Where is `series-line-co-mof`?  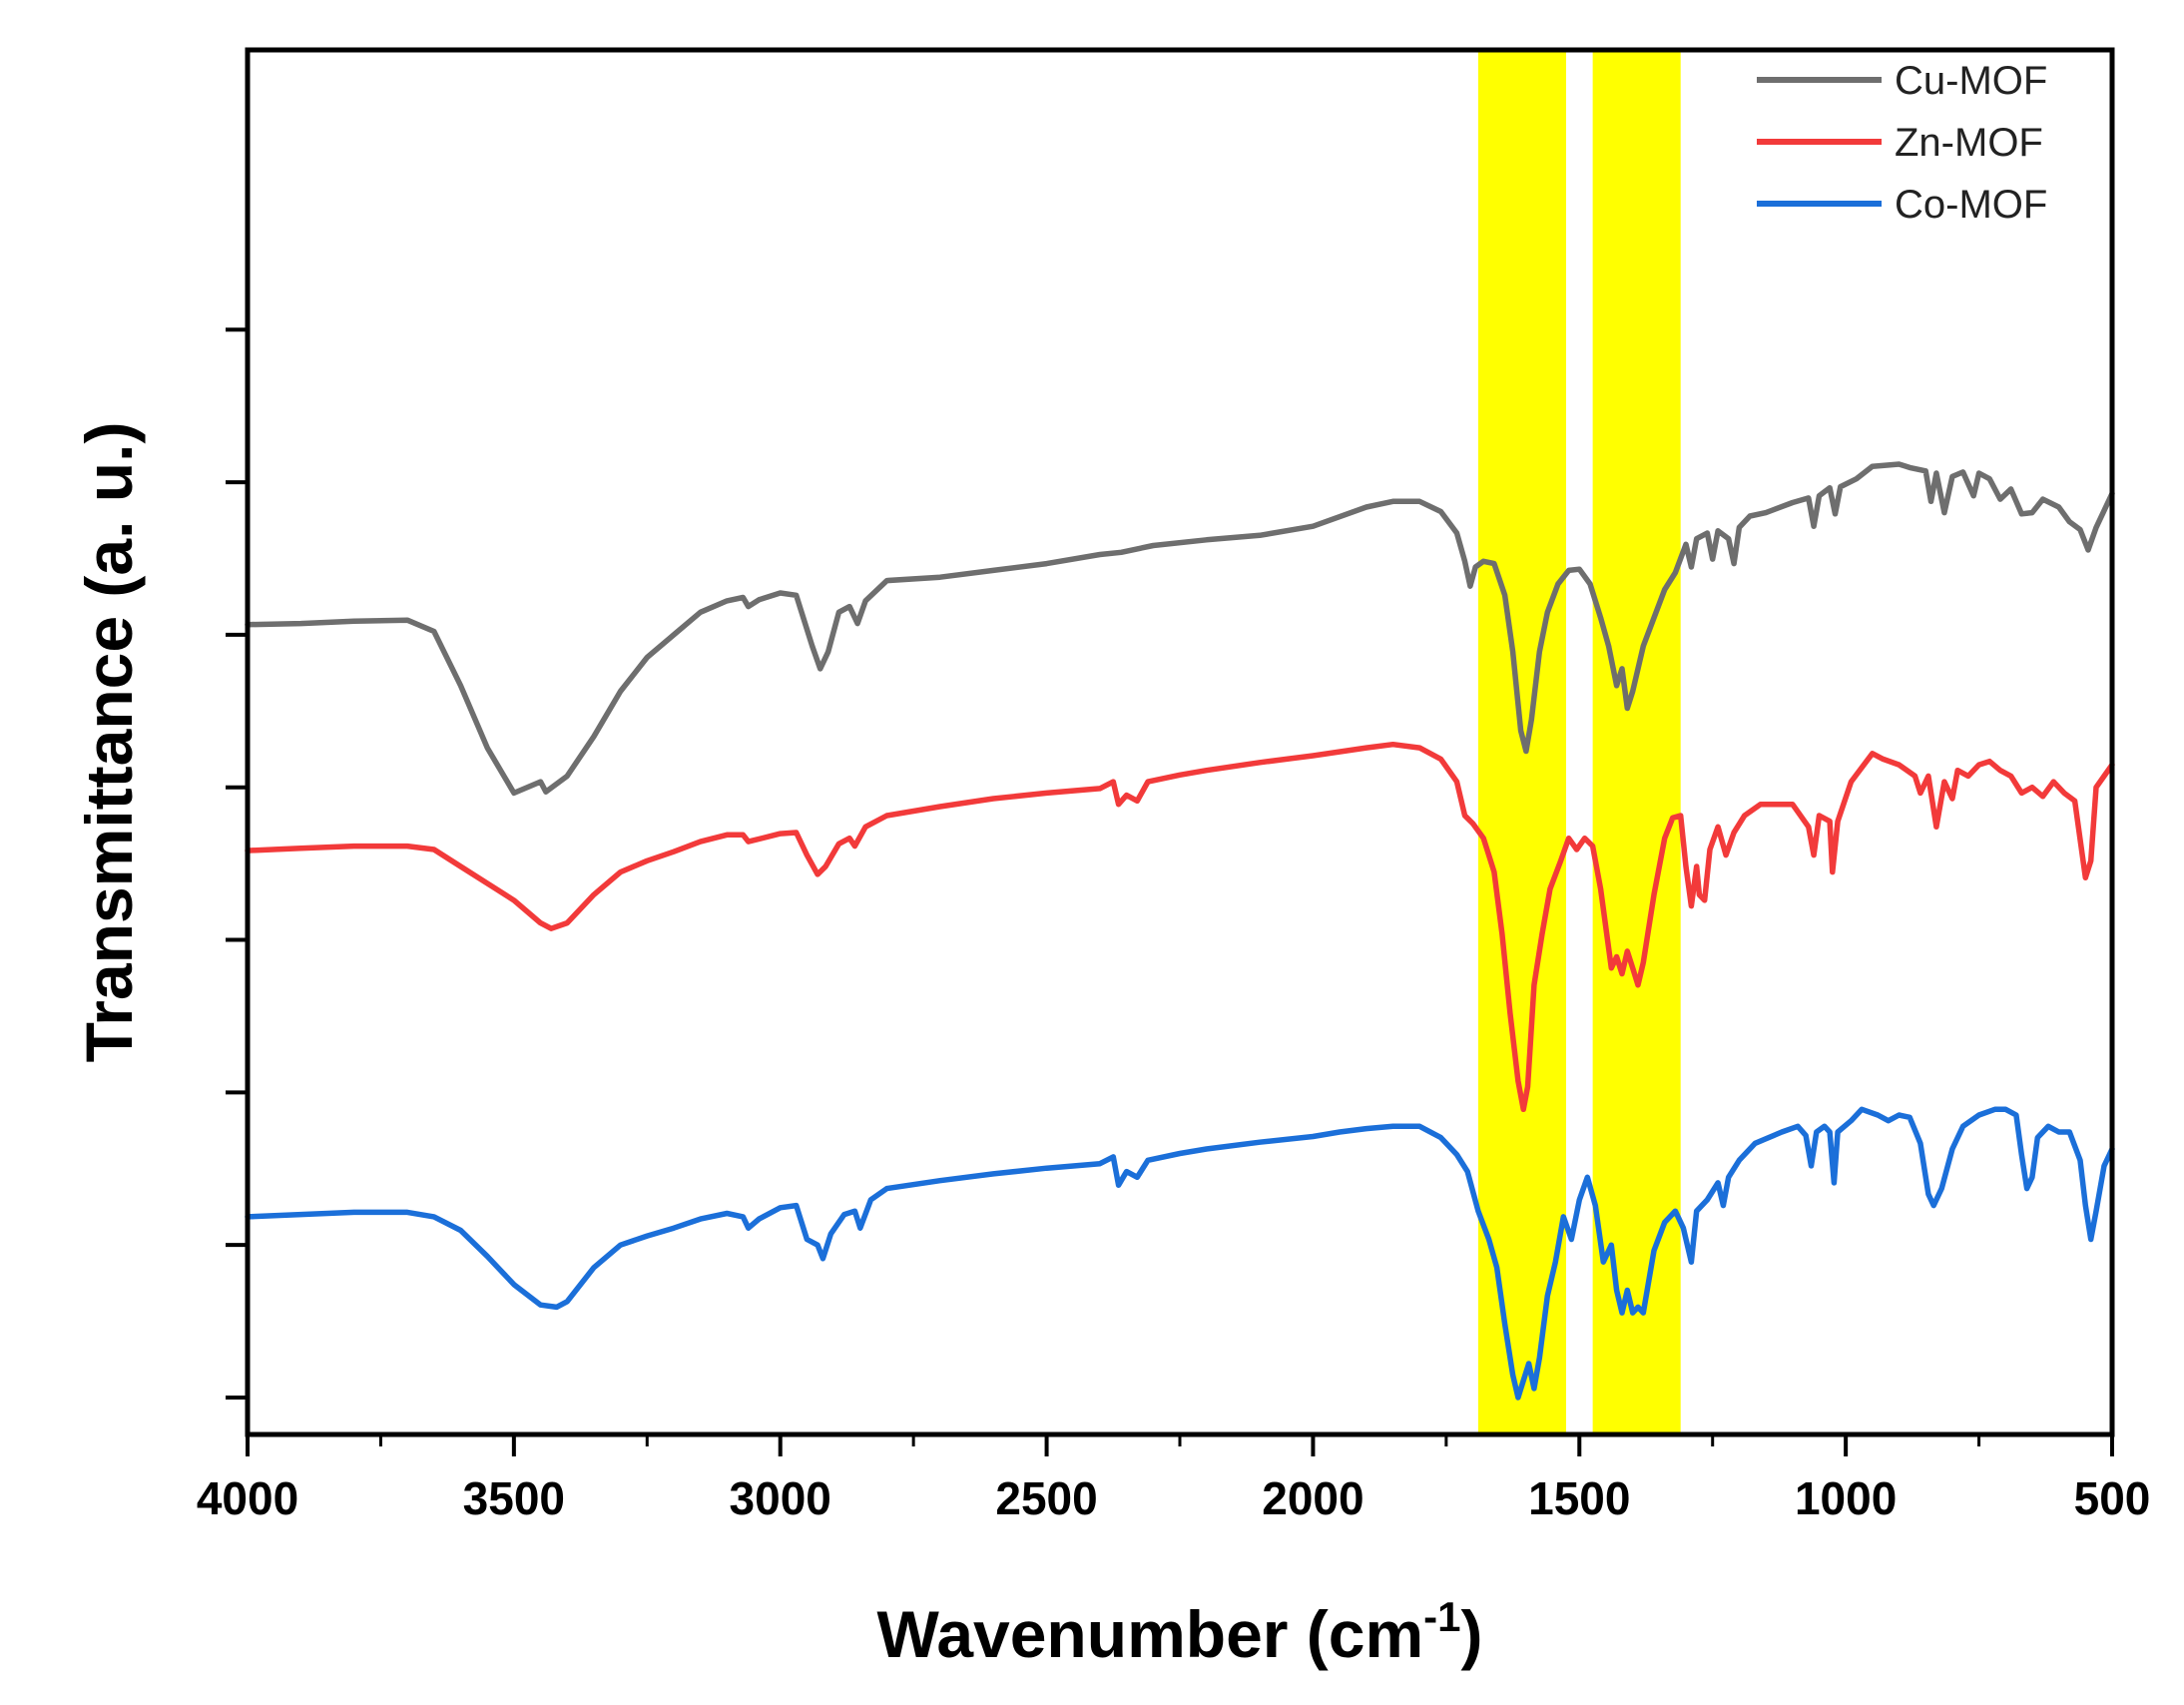 series-line-co-mof is located at coordinates (1180, 1253).